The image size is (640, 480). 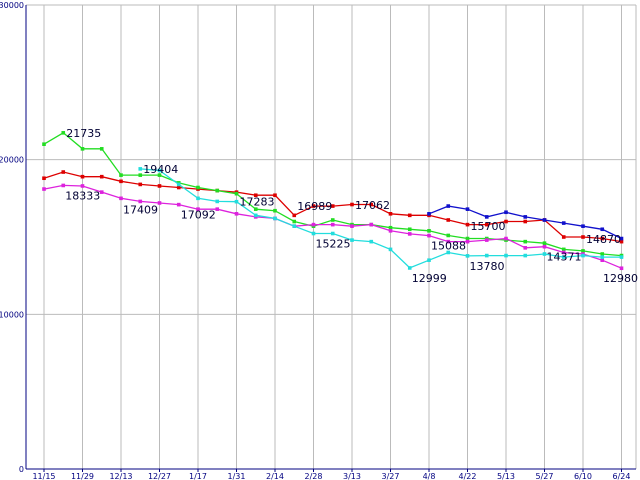 What do you see at coordinates (83, 133) in the screenshot?
I see `data-label: 21735` at bounding box center [83, 133].